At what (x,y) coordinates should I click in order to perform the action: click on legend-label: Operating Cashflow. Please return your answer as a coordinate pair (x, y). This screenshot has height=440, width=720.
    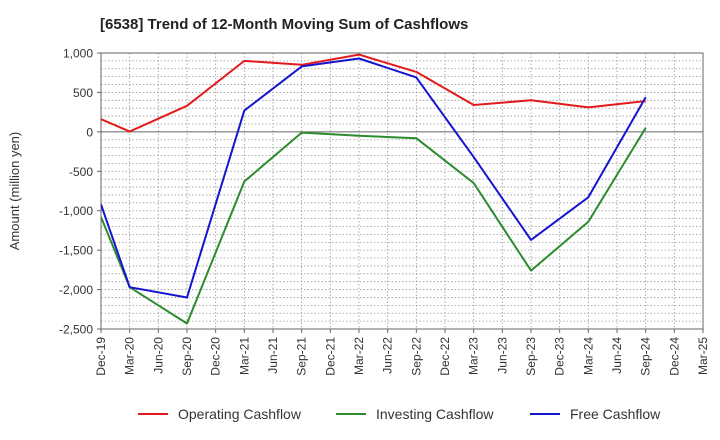
    Looking at the image, I should click on (240, 414).